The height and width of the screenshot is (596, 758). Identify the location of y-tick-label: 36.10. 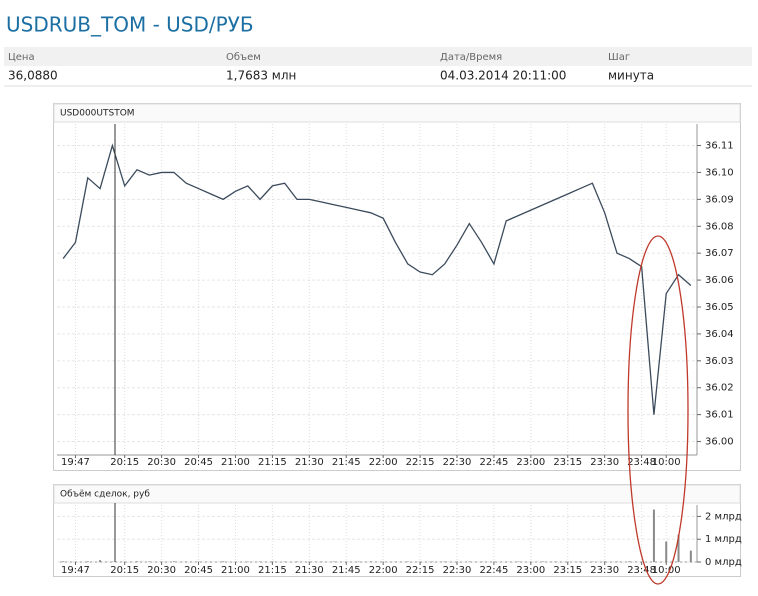
(719, 172).